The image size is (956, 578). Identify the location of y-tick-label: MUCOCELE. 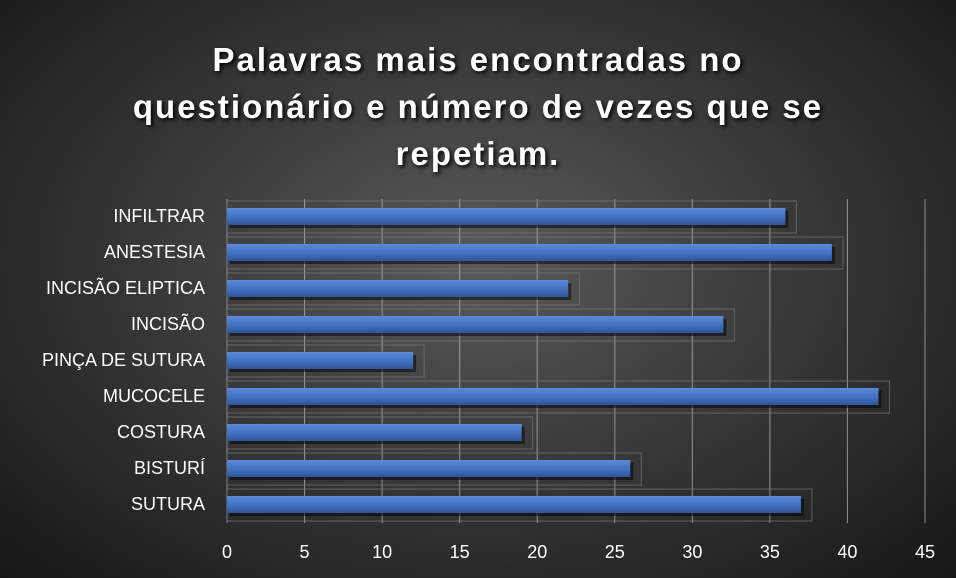
(154, 396).